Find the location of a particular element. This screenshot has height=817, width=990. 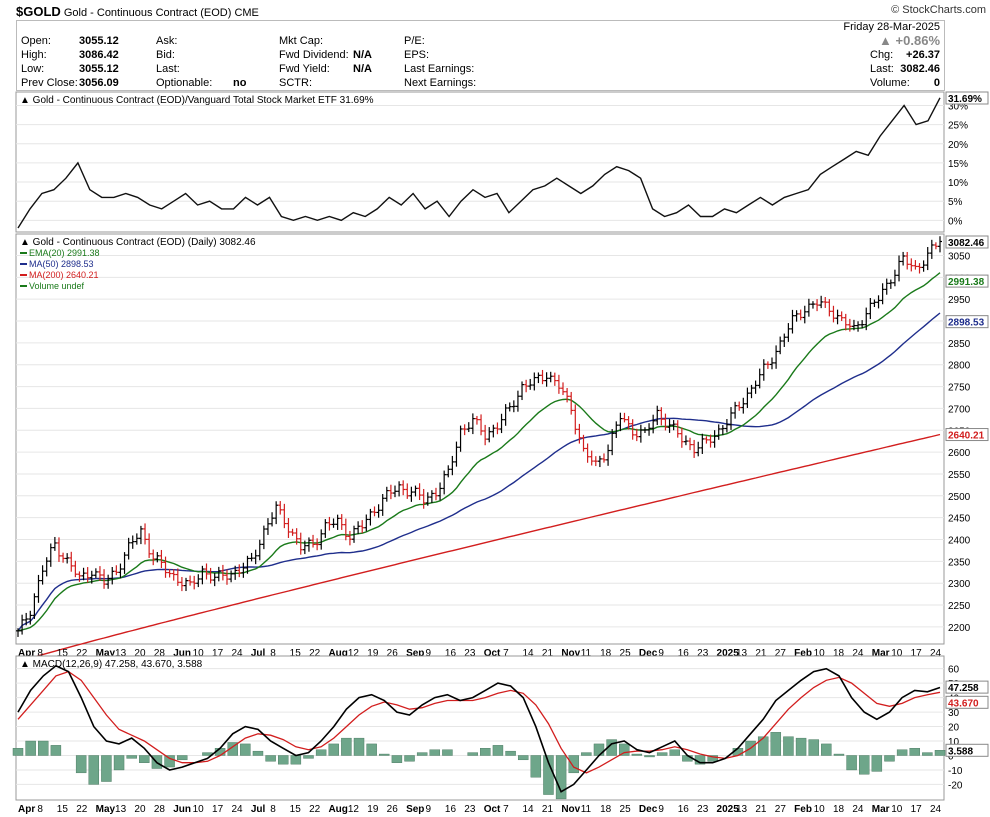

prev-close-value: 3056.09 is located at coordinates (99, 83).